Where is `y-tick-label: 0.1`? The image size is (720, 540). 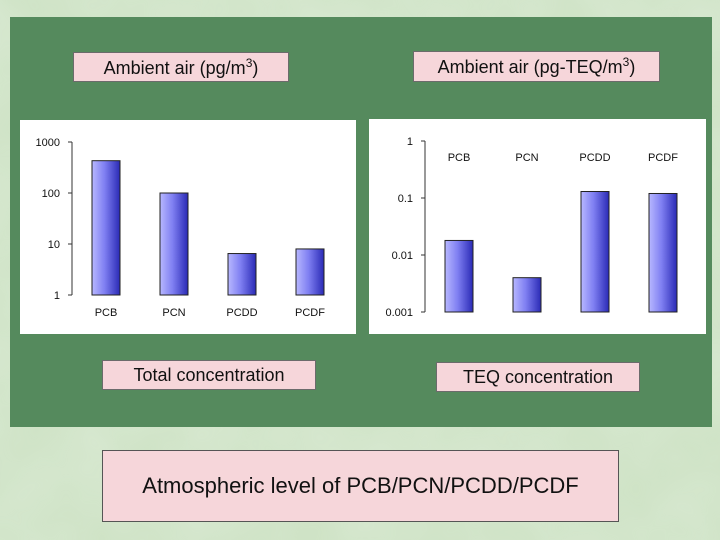
y-tick-label: 0.1 is located at coordinates (405, 199).